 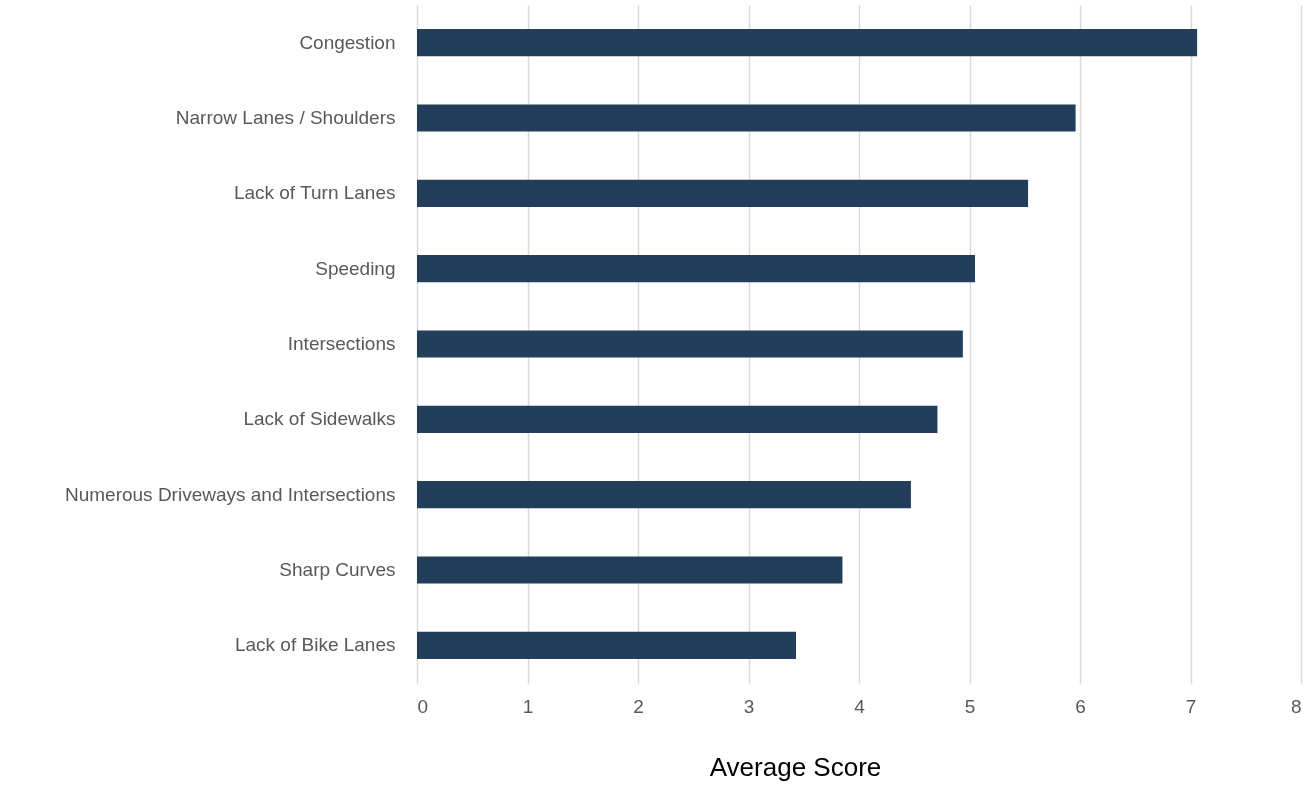 I want to click on y-tick-label: Intersections, so click(x=341, y=343).